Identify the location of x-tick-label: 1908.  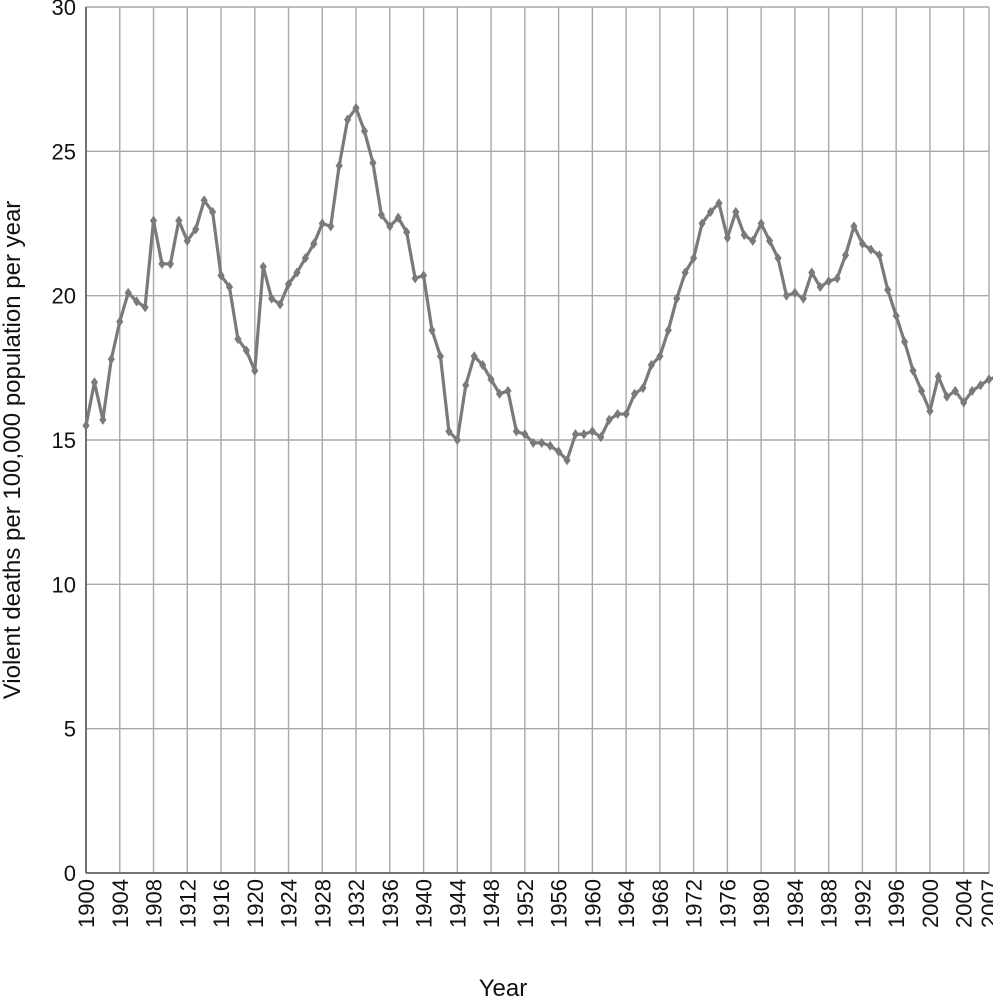
(154, 903).